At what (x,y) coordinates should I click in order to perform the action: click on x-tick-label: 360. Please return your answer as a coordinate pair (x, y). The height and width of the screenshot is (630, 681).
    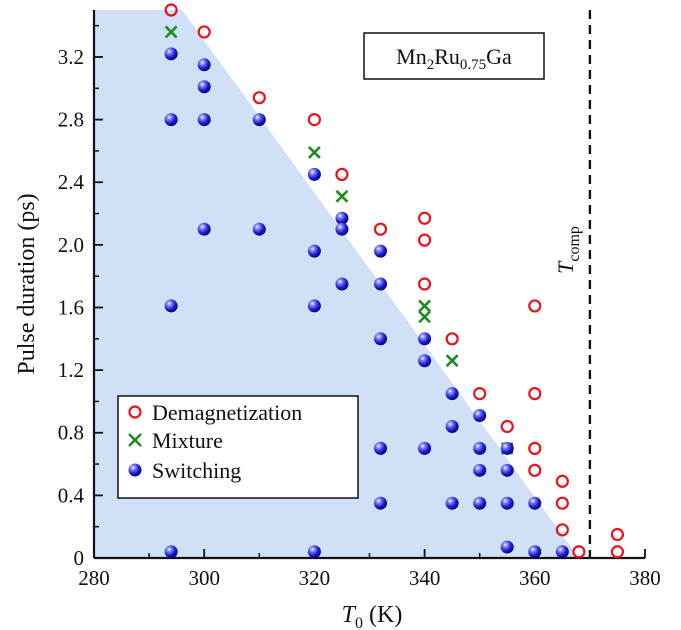
    Looking at the image, I should click on (535, 578).